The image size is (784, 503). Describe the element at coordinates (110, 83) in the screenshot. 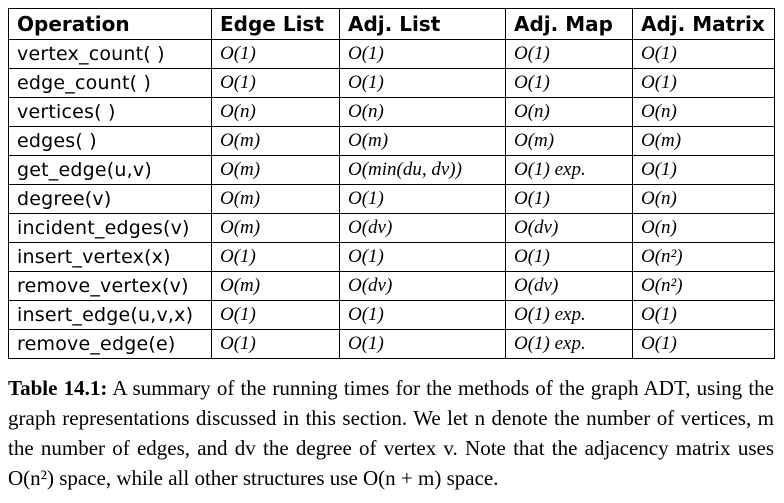

I see `operation-cell: edge_count( )` at that location.